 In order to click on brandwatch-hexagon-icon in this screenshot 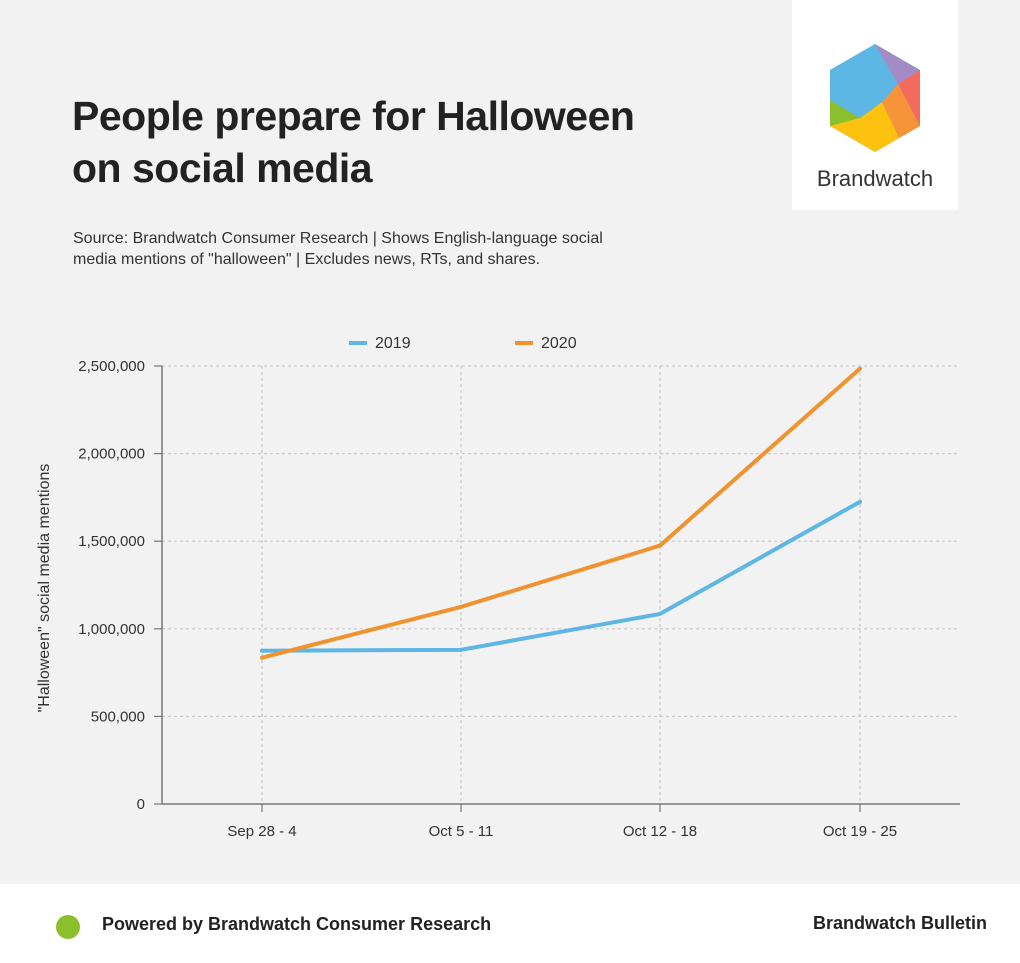, I will do `click(875, 98)`.